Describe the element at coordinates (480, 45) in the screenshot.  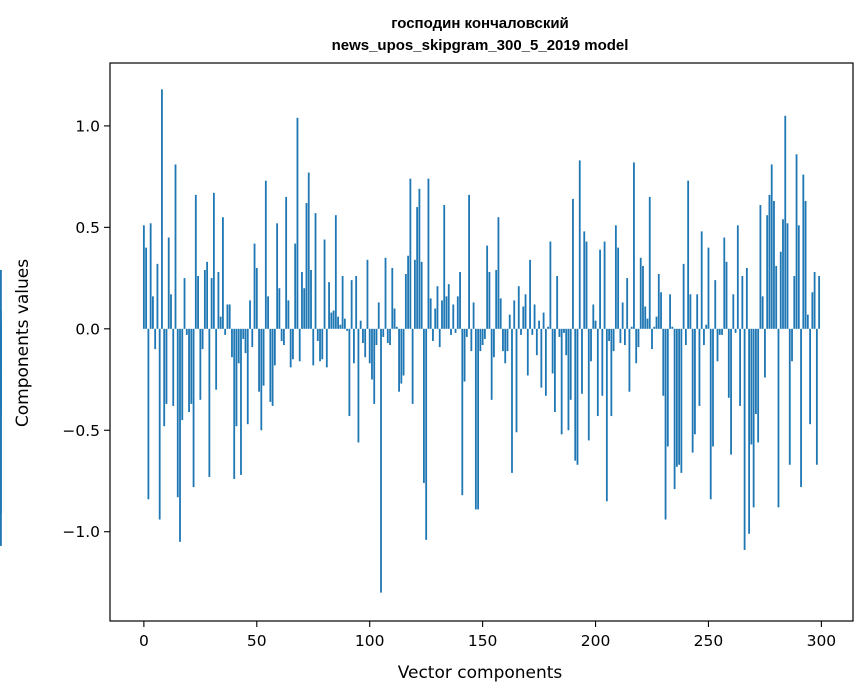
I see `chart-subtitle: news_upos_skipgram_300_5_2019 model` at that location.